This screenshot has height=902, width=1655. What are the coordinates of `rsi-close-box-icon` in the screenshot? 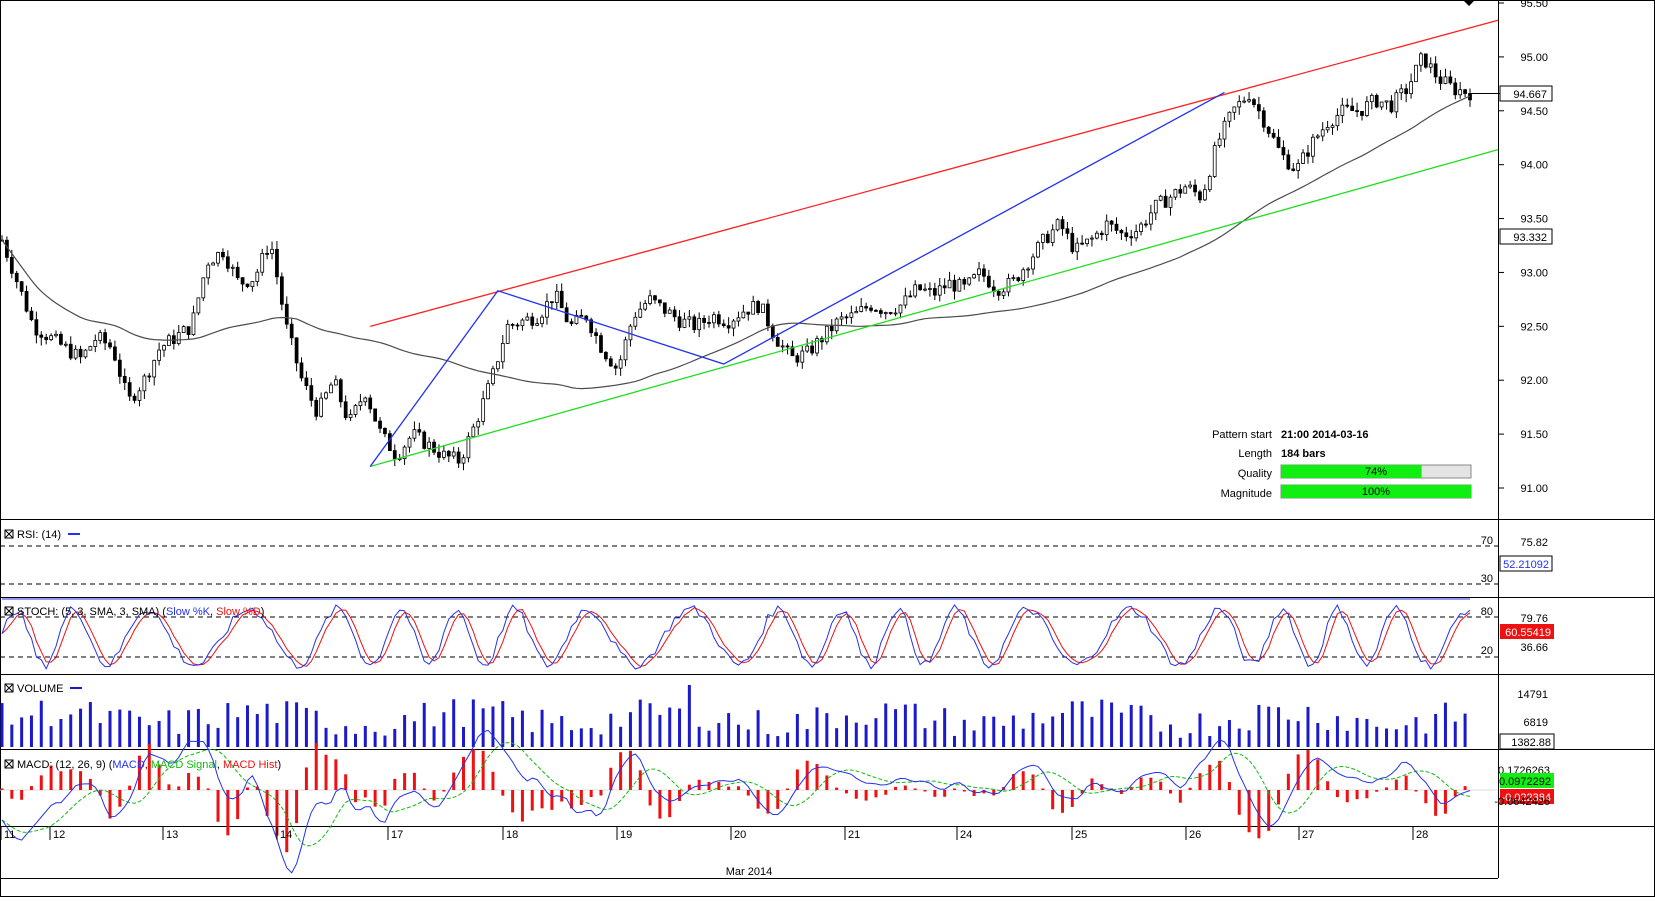 It's located at (9, 534).